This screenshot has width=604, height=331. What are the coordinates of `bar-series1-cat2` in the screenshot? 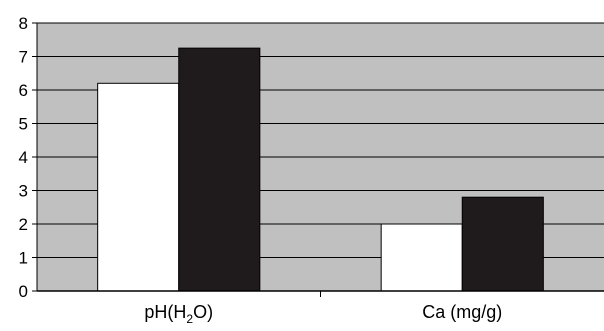 It's located at (421, 257).